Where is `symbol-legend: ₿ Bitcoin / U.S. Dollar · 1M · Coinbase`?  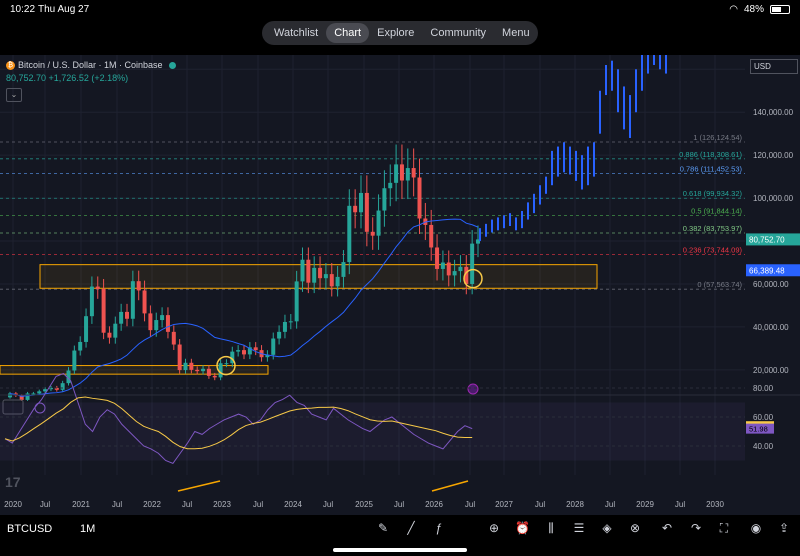
symbol-legend: ₿ Bitcoin / U.S. Dollar · 1M · Coinbase is located at coordinates (91, 65).